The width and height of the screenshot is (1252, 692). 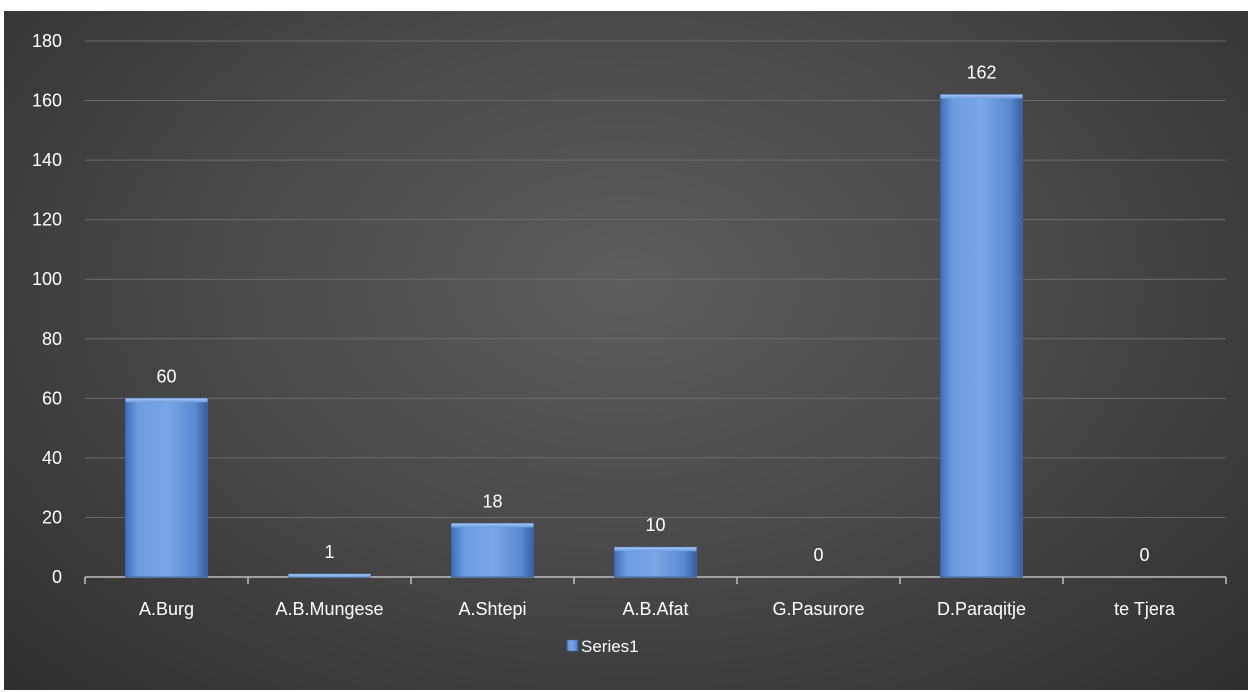 What do you see at coordinates (47, 279) in the screenshot?
I see `y-tick-label: 100` at bounding box center [47, 279].